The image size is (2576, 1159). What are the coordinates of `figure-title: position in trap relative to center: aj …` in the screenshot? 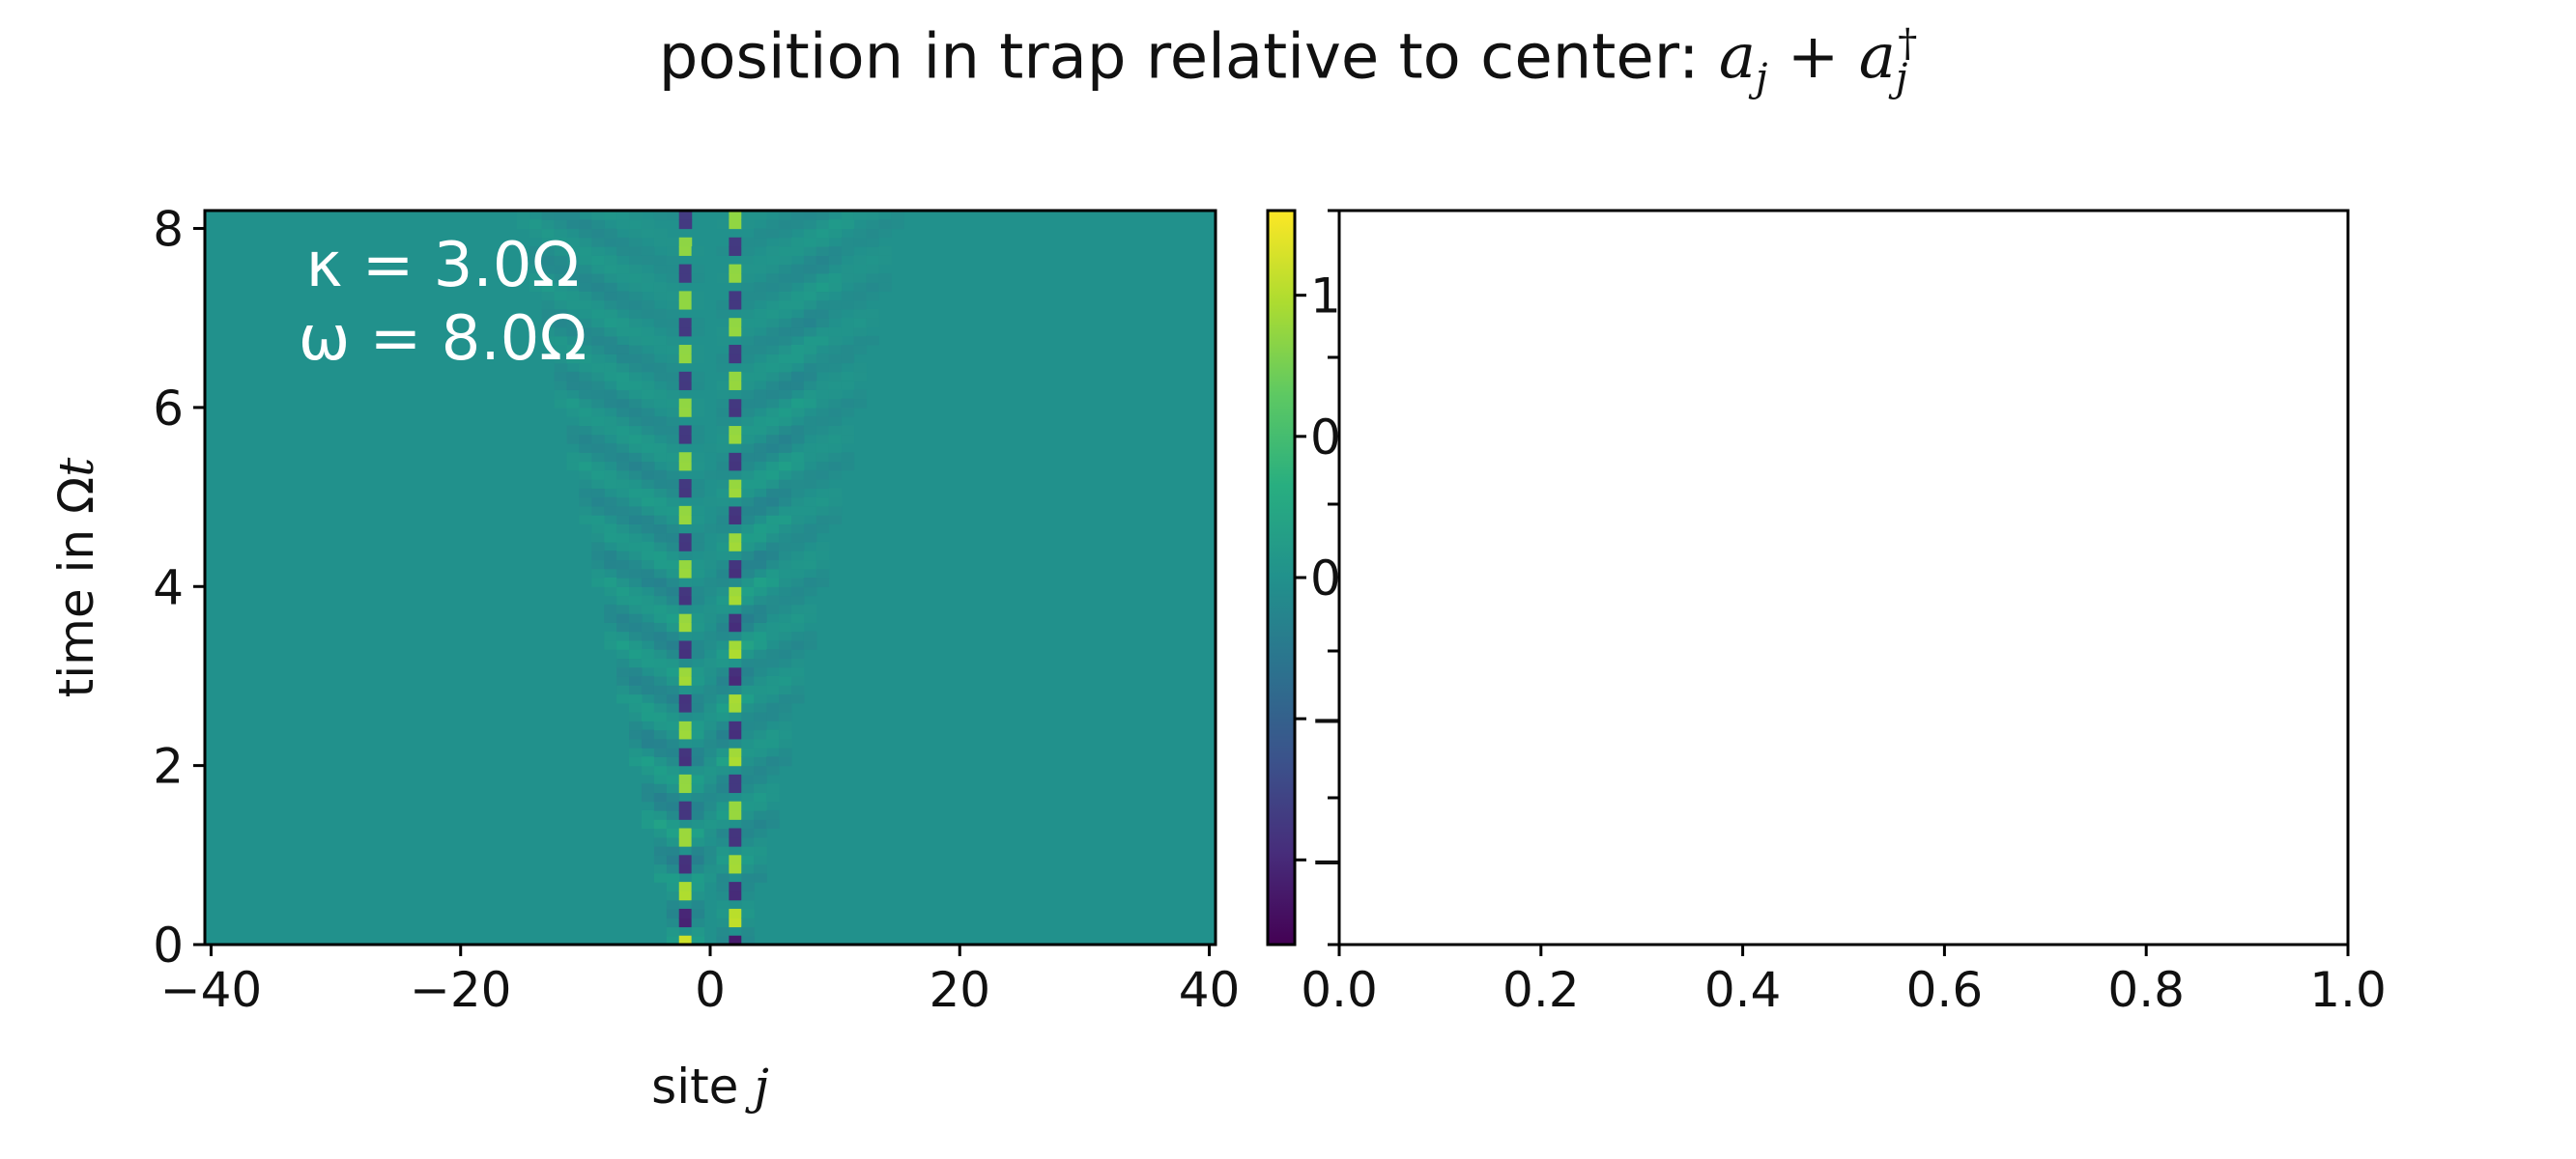 It's located at (1288, 61).